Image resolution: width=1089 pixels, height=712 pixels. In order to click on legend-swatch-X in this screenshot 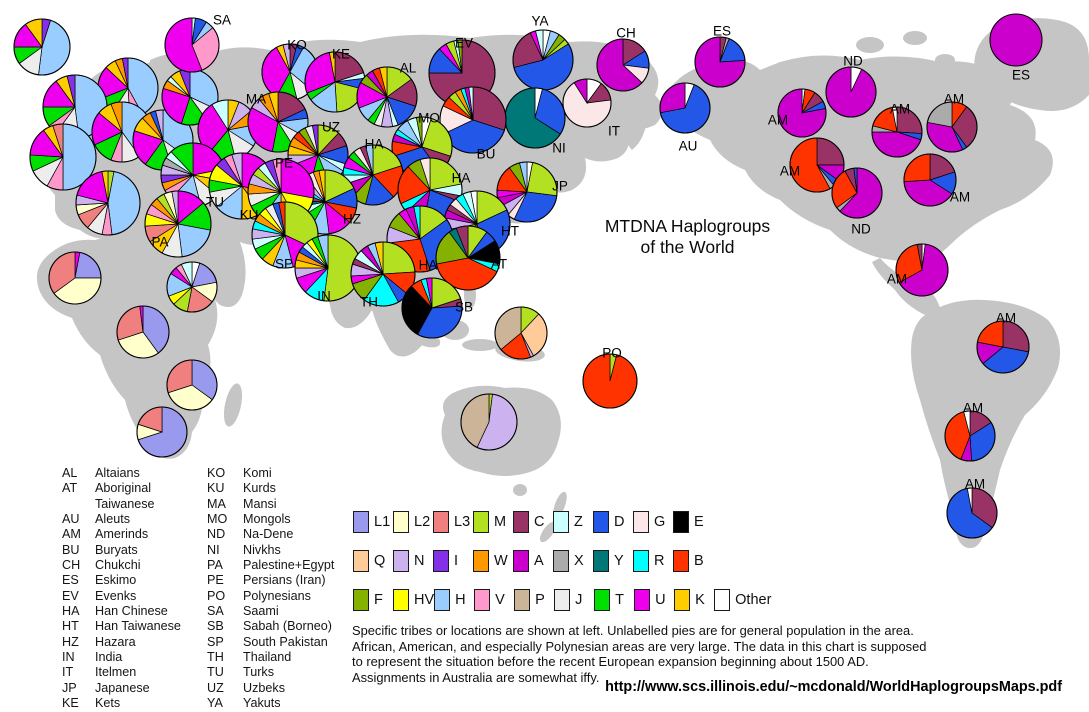, I will do `click(561, 560)`.